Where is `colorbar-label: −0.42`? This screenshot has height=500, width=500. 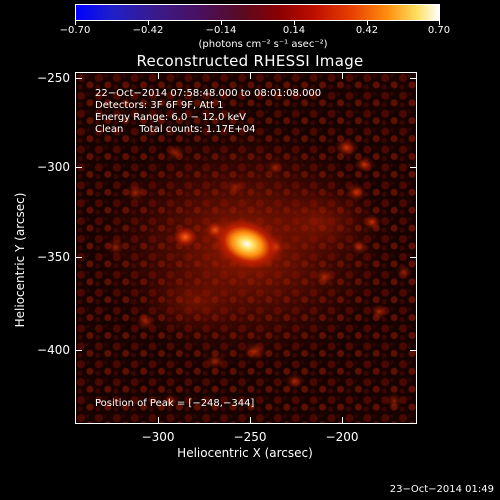 colorbar-label: −0.42 is located at coordinates (148, 30).